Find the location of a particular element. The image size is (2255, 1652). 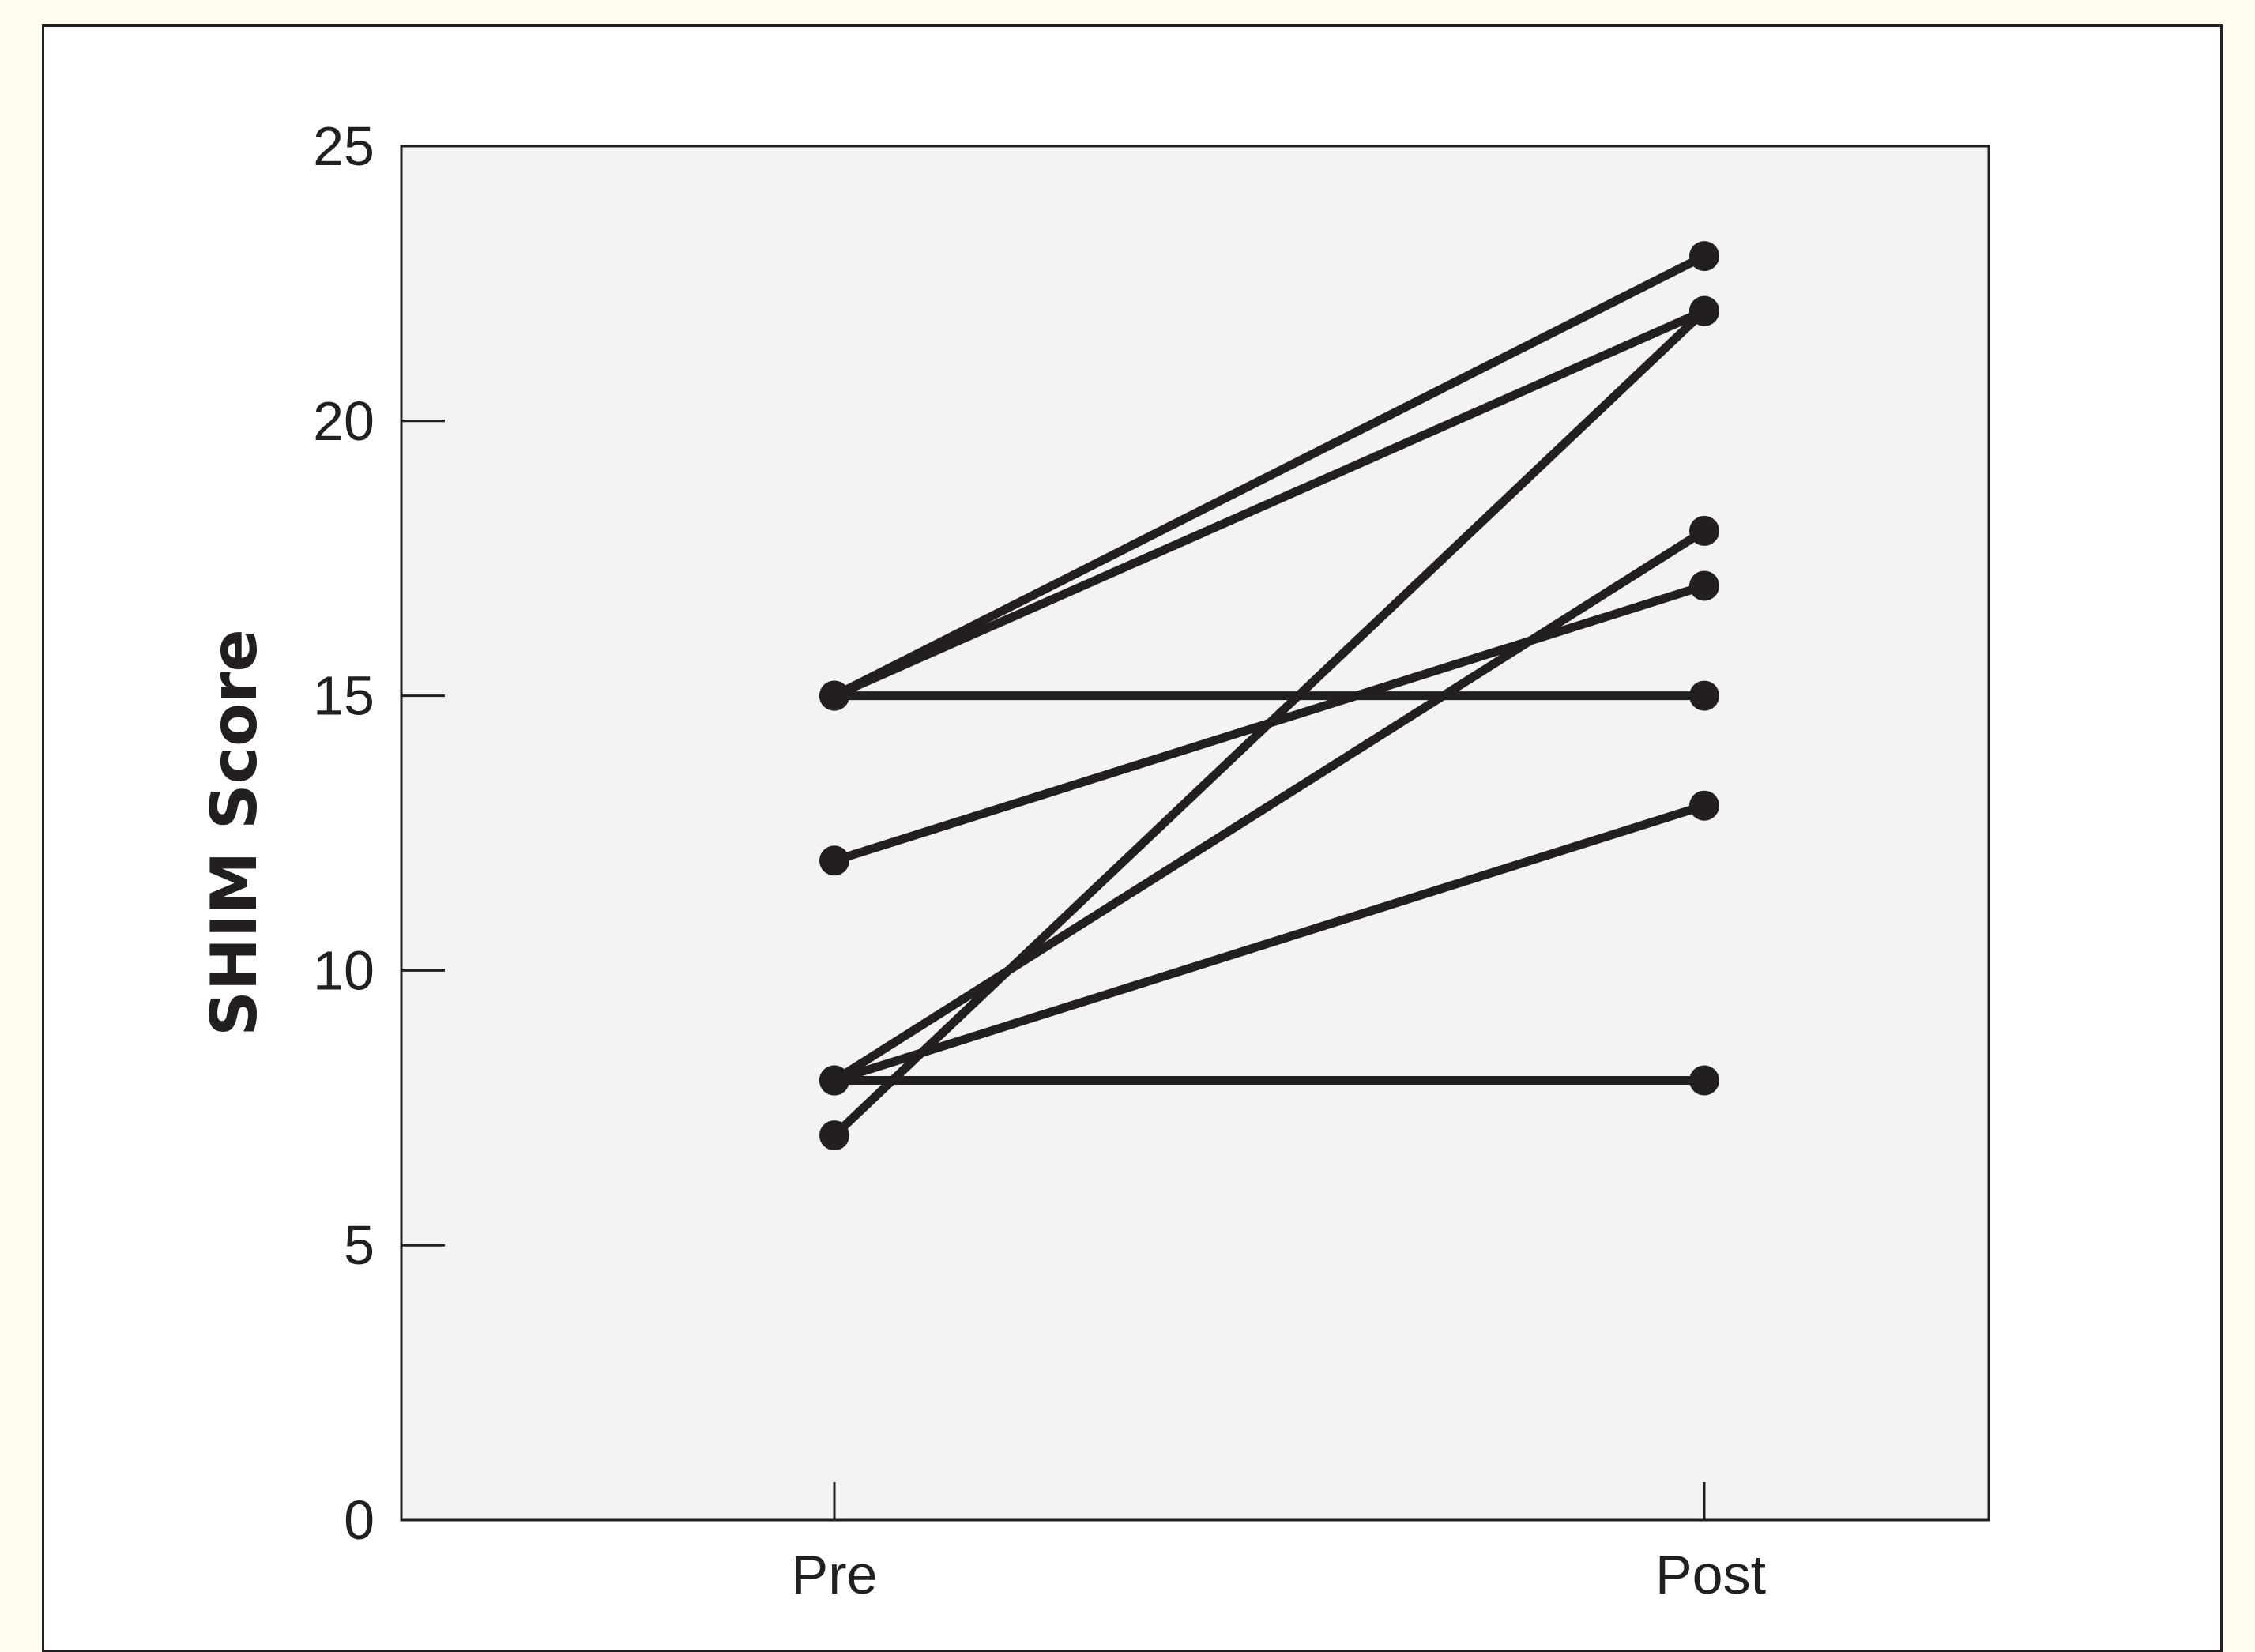

x-axis: Pre Post is located at coordinates (1279, 1543).